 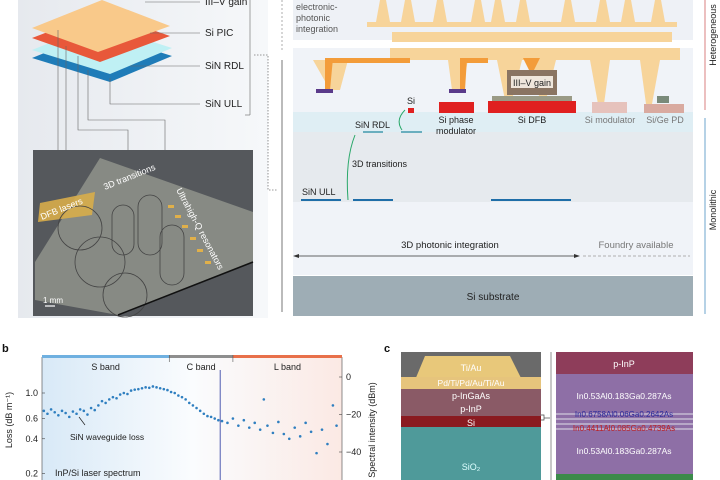 What do you see at coordinates (543, 417) in the screenshot?
I see `zoom-bracket` at bounding box center [543, 417].